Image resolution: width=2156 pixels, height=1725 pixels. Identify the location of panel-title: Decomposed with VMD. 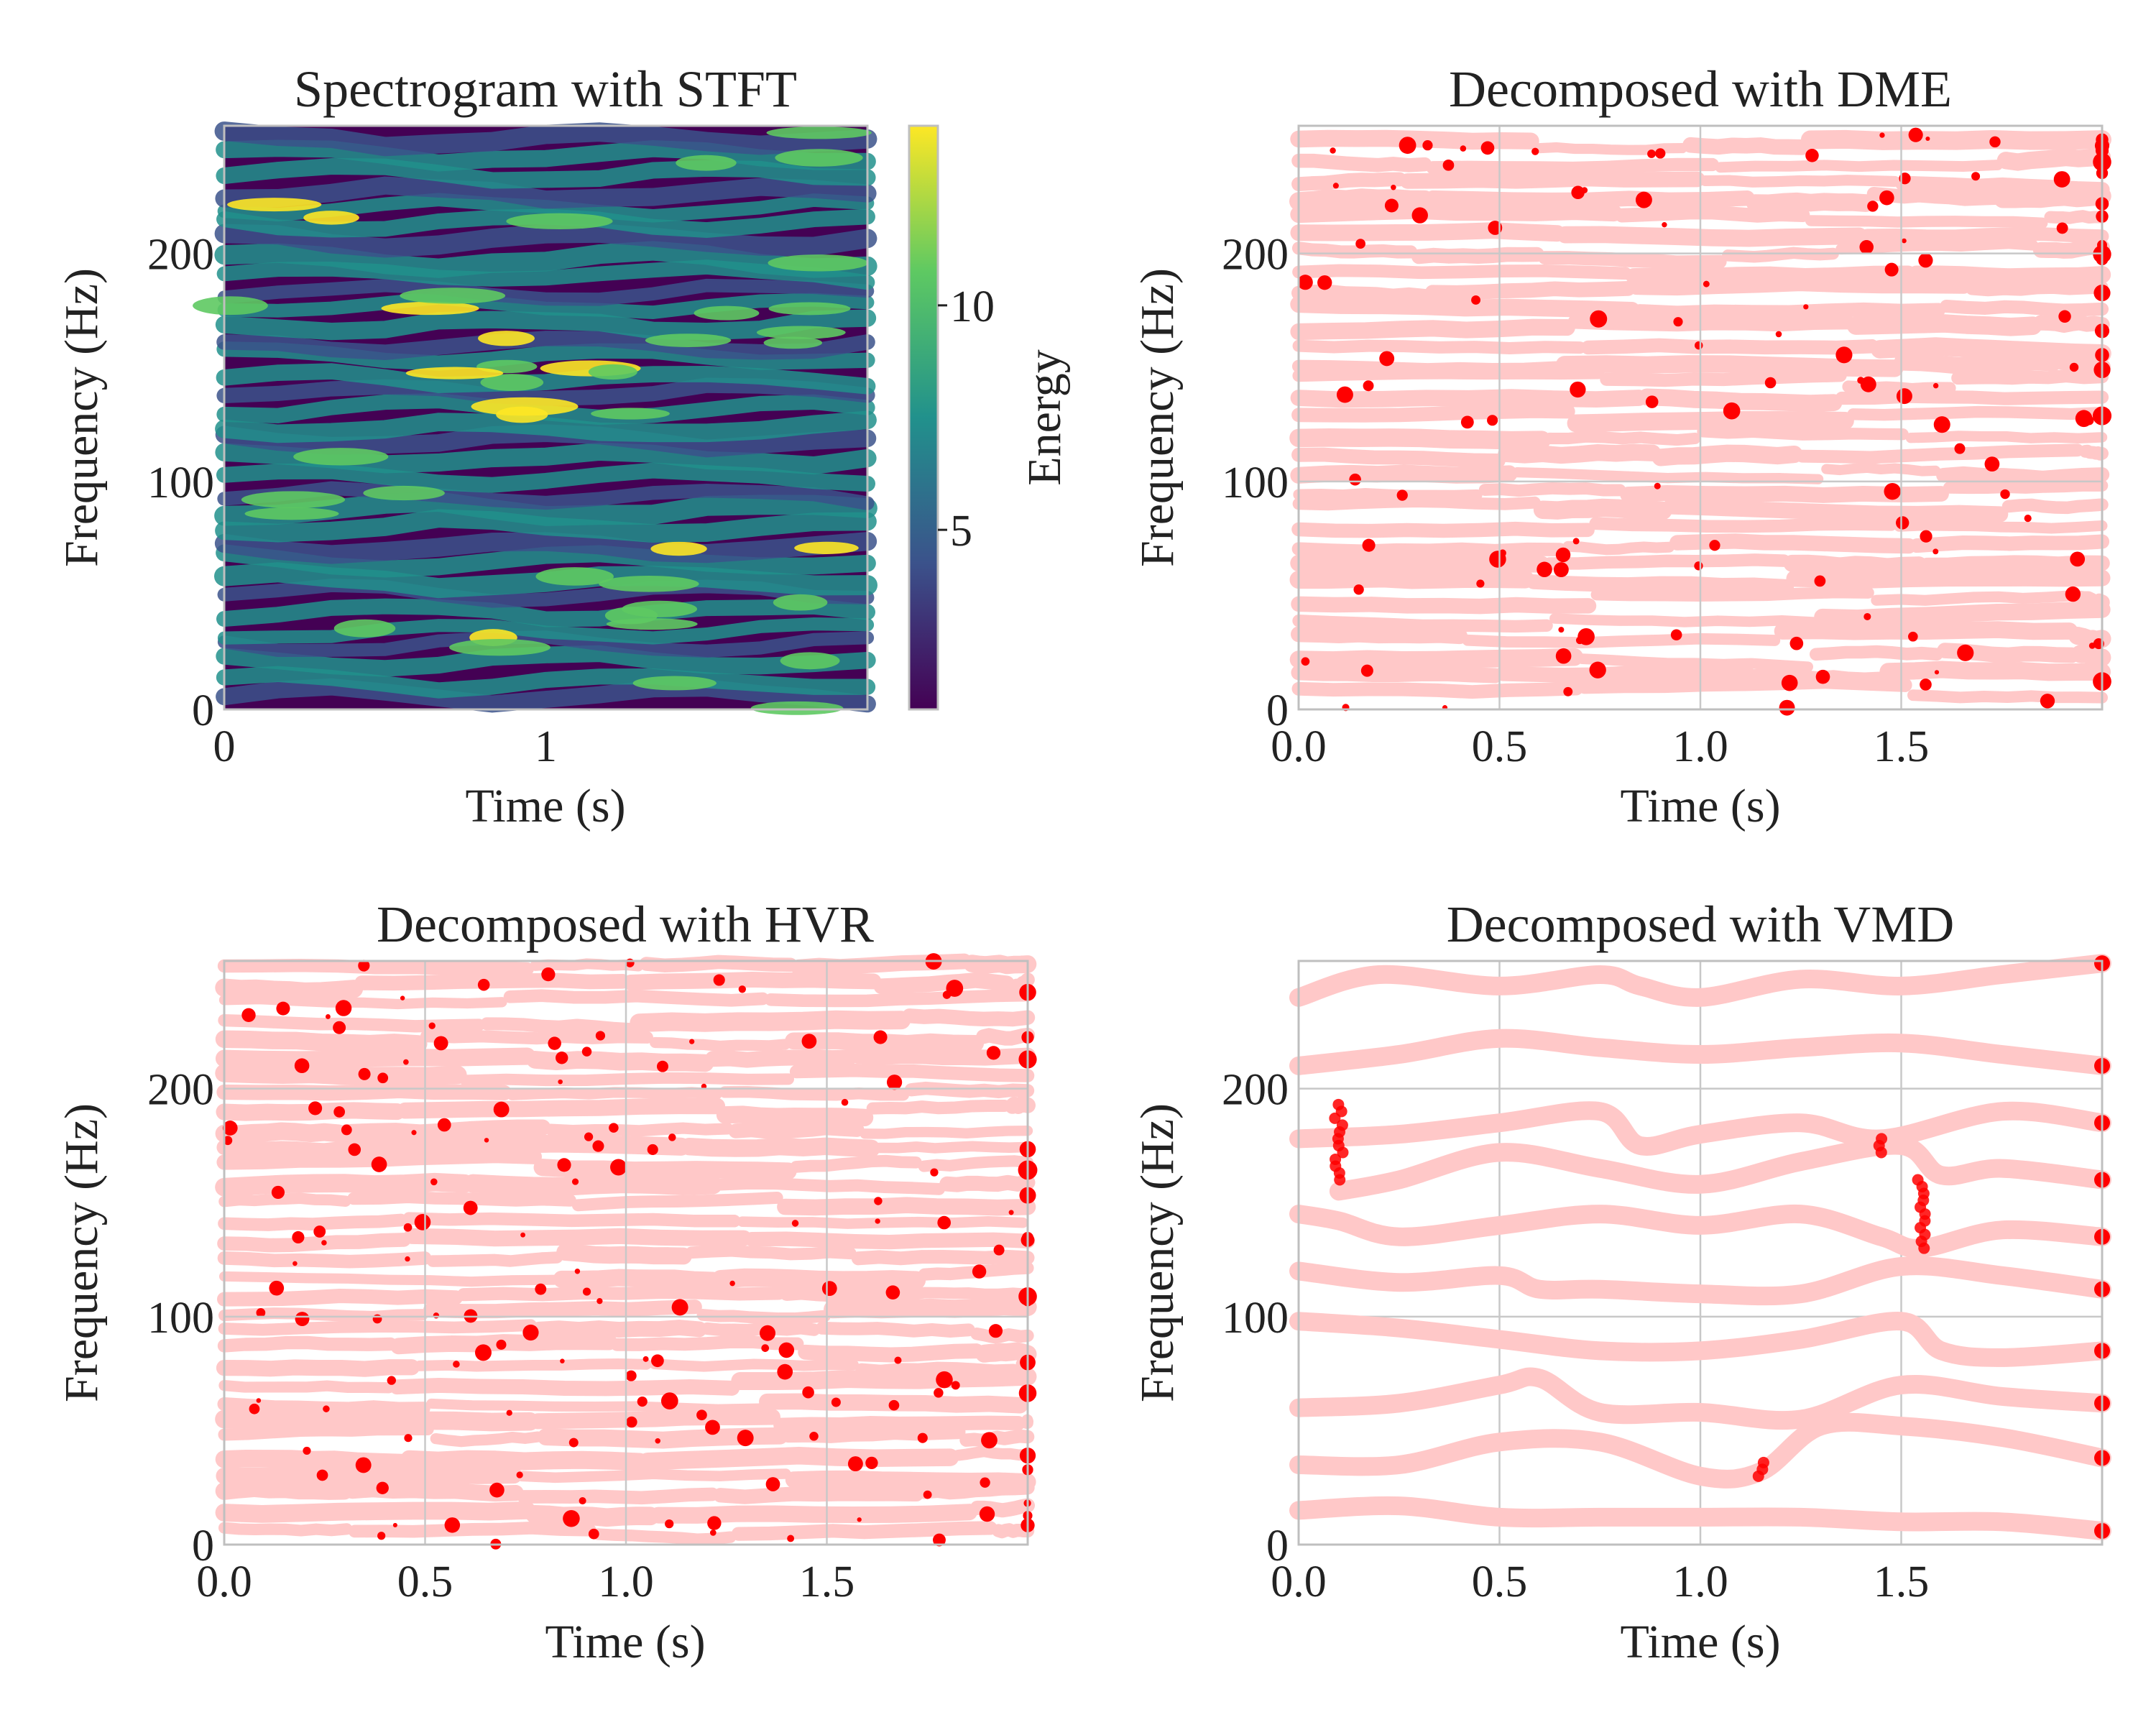
(1701, 924).